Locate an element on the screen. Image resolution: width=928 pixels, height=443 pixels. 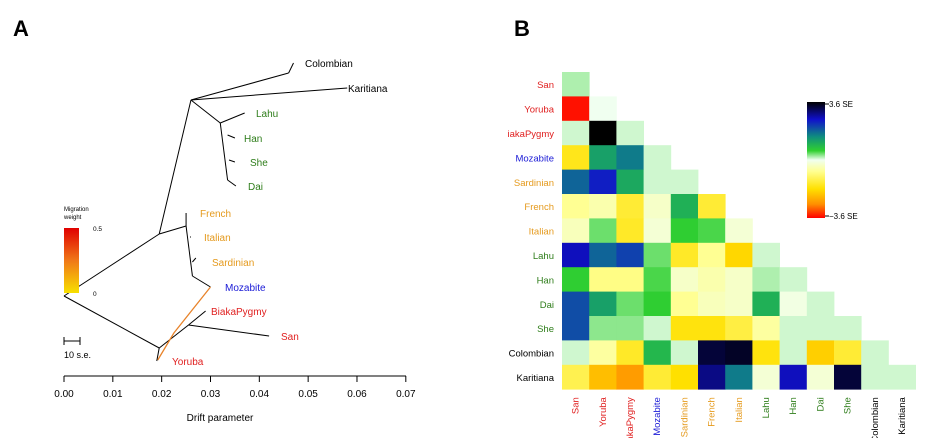
row-label-colombian: Colombian is located at coordinates (531, 354).